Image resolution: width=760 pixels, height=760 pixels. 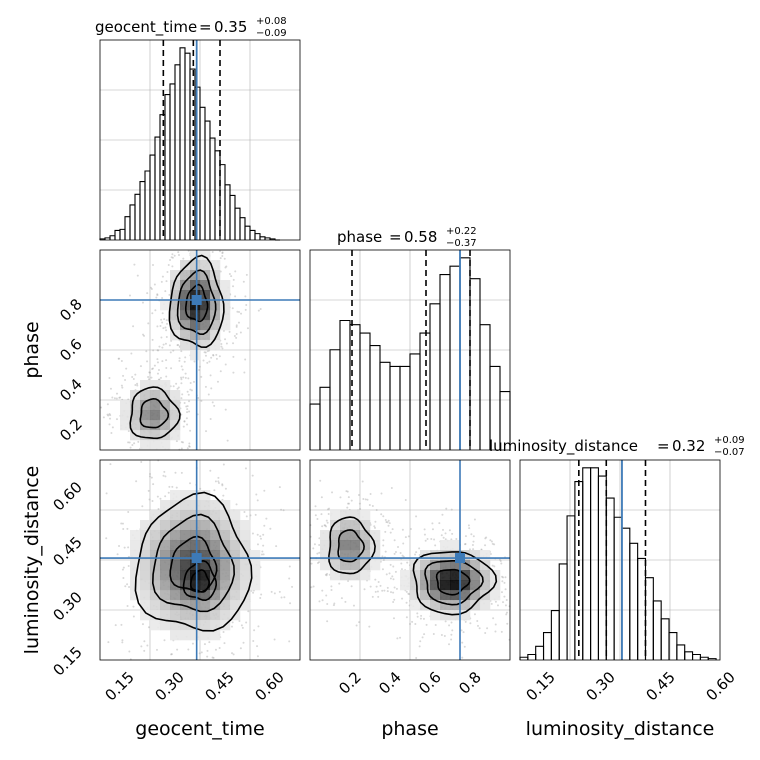 What do you see at coordinates (563, 446) in the screenshot?
I see `title-name: luminosity_distance` at bounding box center [563, 446].